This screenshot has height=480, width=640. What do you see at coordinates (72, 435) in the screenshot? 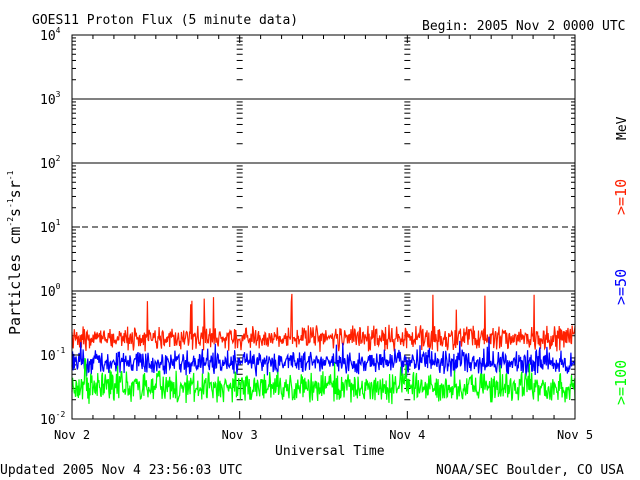
I see `x-tick-label: Nov 2` at bounding box center [72, 435].